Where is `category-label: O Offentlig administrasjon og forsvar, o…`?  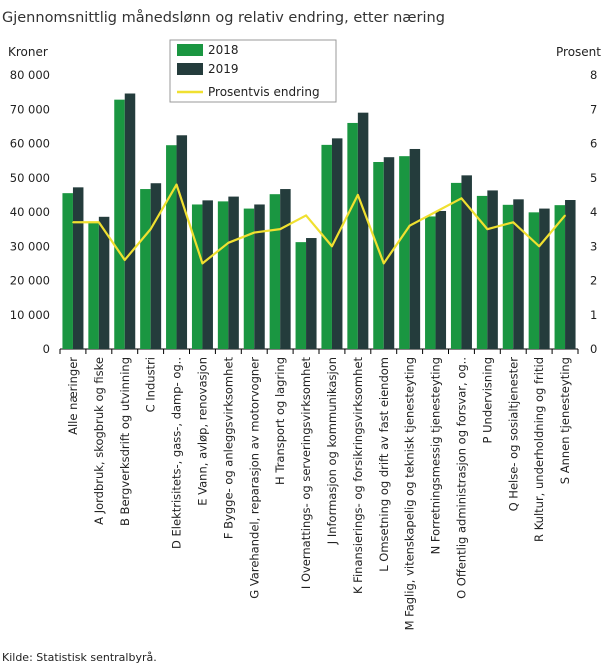 category-label: O Offentlig administrasjon og forsvar, o… is located at coordinates (461, 478).